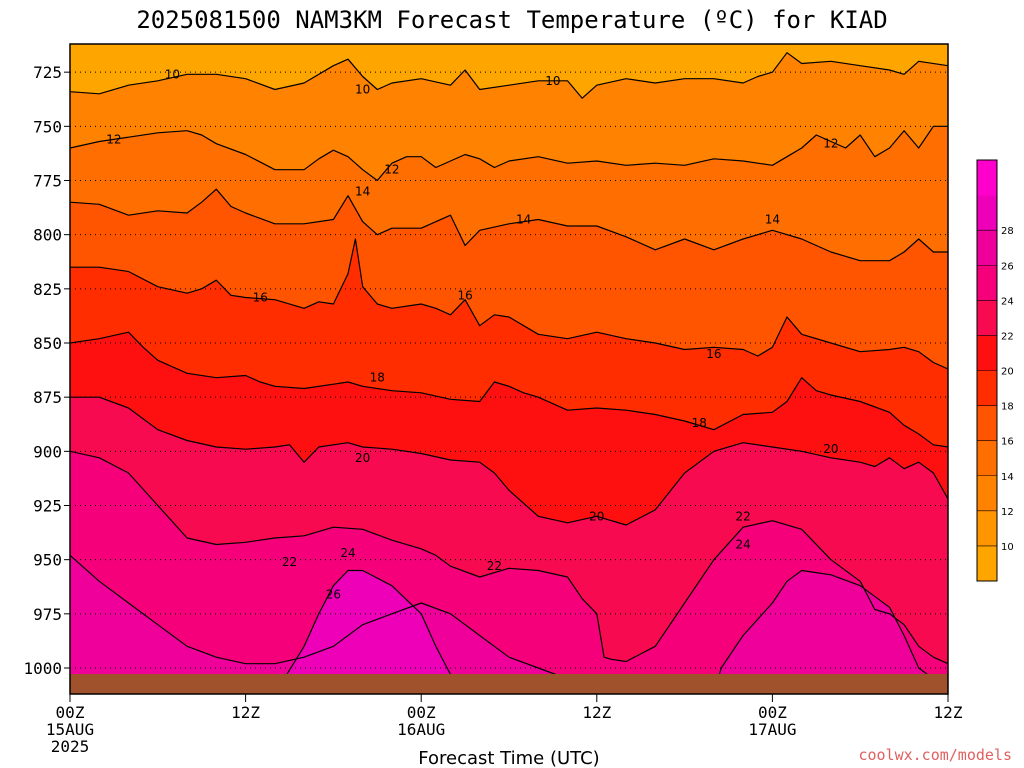 The height and width of the screenshot is (768, 1024). I want to click on y-tick-label: 825, so click(47, 289).